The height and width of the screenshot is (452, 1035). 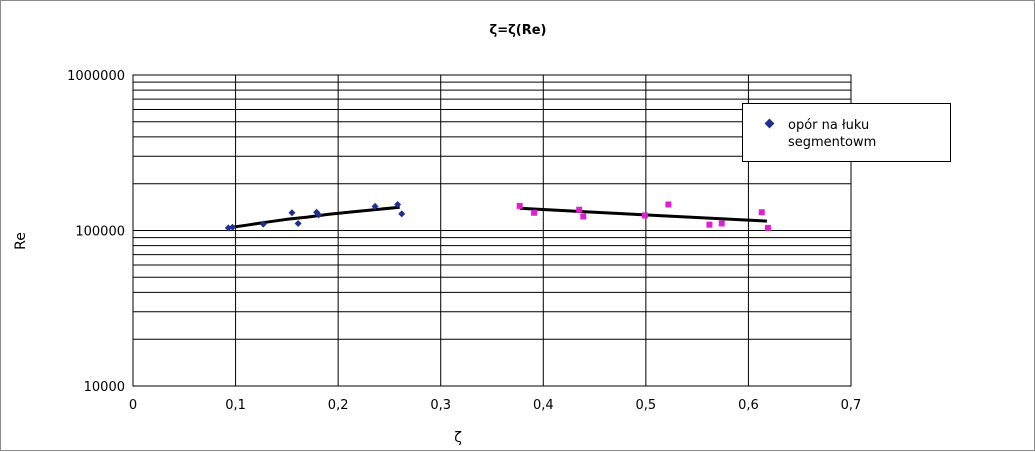 What do you see at coordinates (748, 405) in the screenshot?
I see `x-tick-label: 0,6` at bounding box center [748, 405].